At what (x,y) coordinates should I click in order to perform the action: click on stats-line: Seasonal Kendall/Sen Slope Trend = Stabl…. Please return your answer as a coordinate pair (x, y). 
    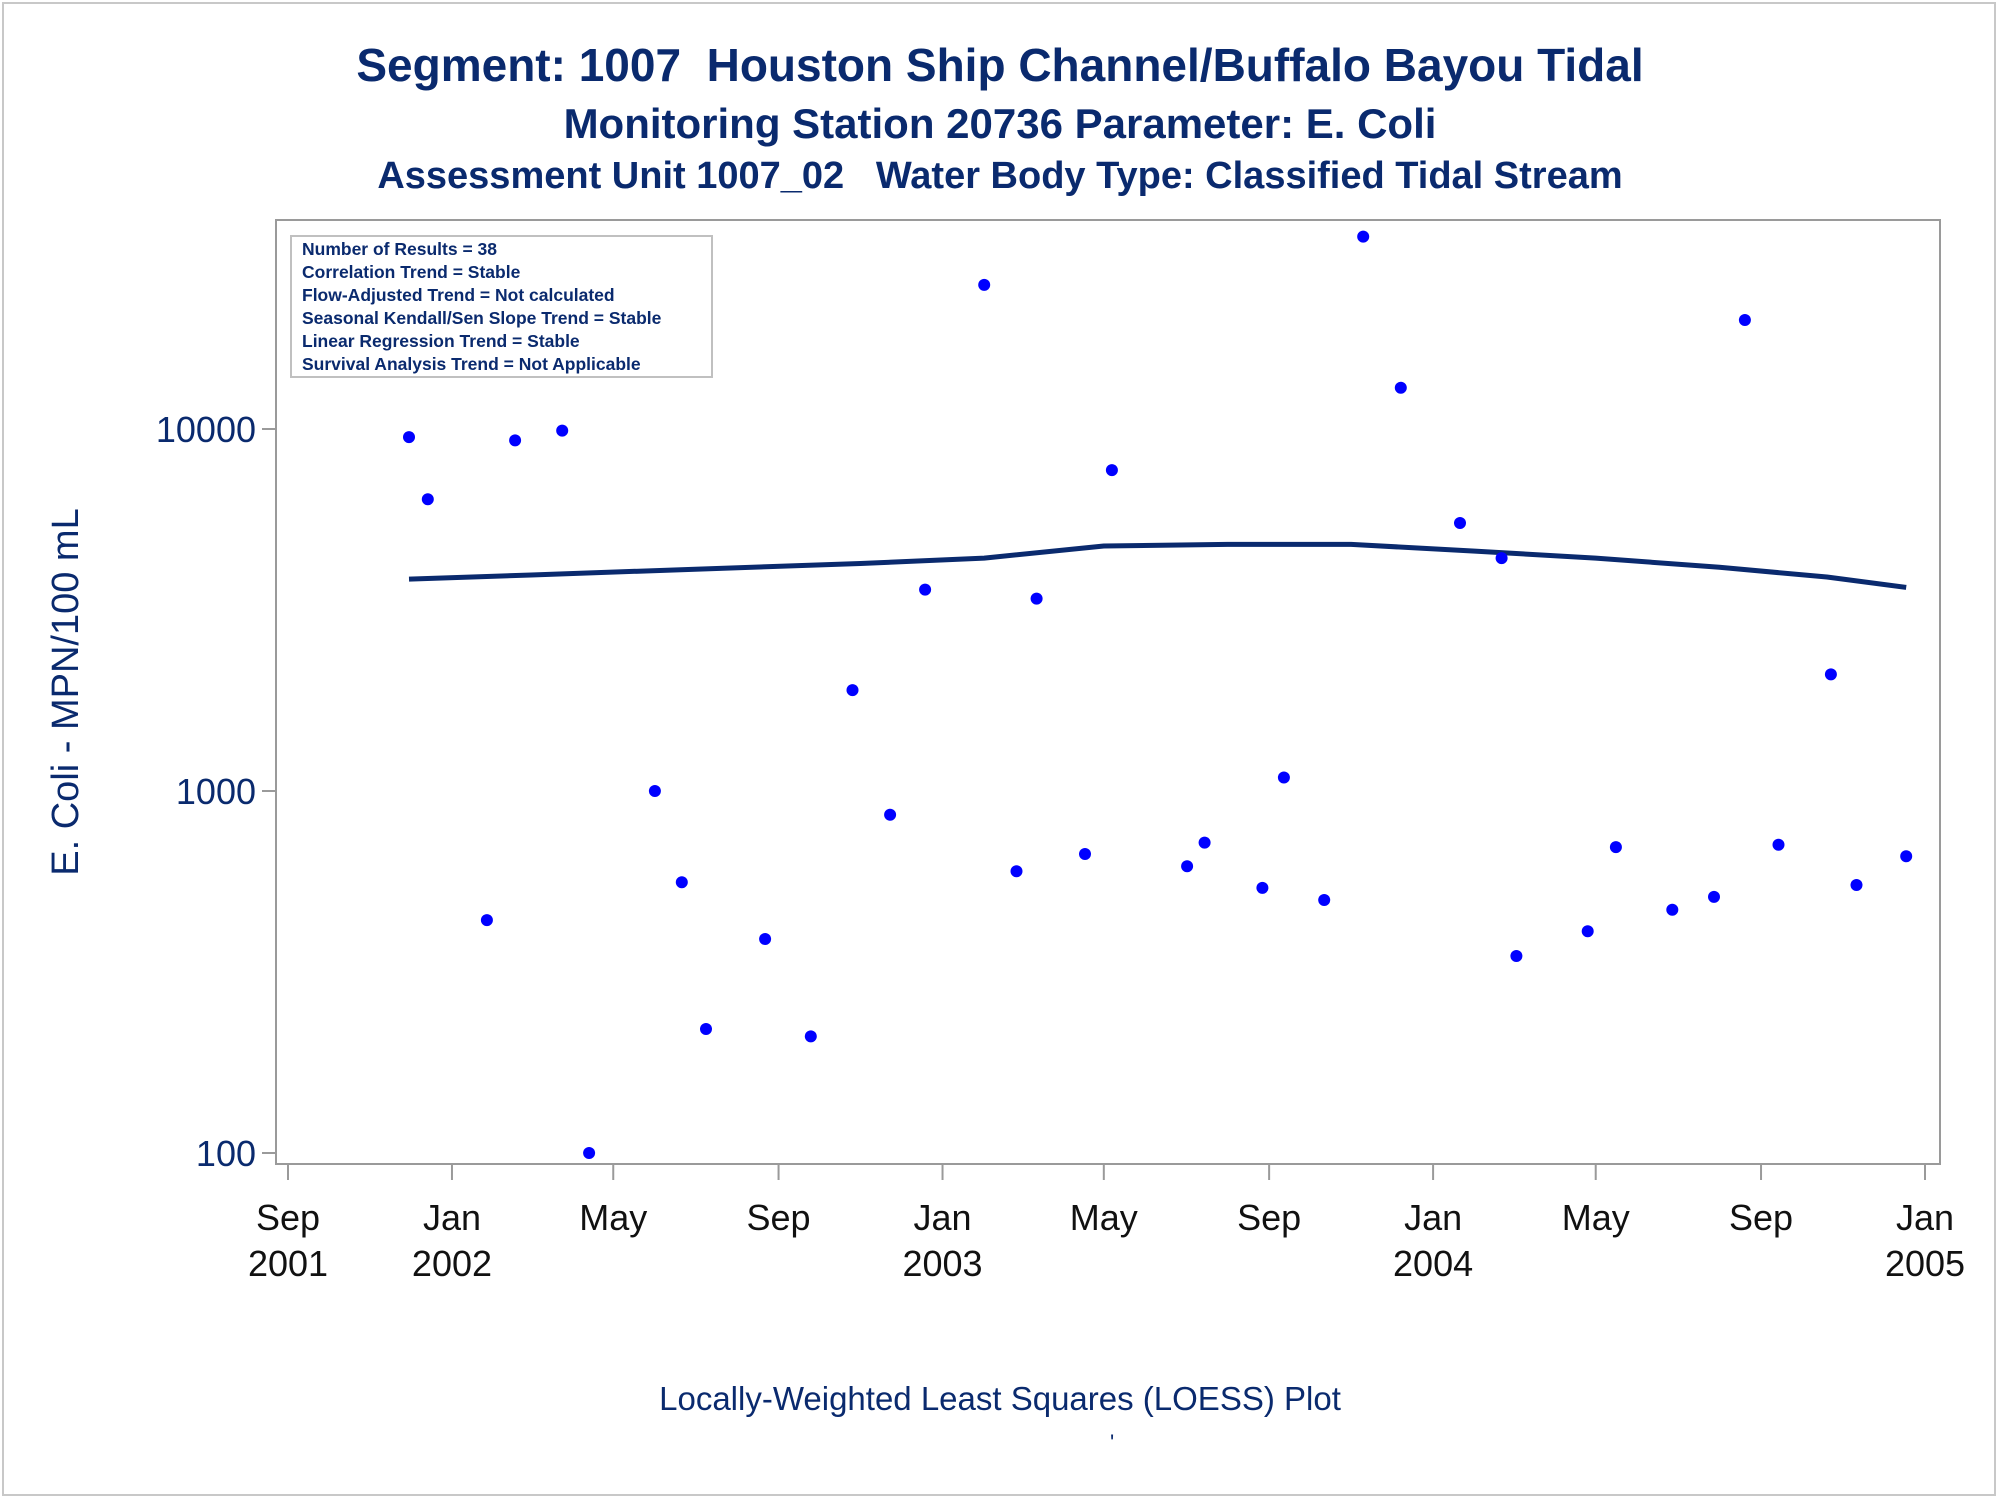
    Looking at the image, I should click on (482, 318).